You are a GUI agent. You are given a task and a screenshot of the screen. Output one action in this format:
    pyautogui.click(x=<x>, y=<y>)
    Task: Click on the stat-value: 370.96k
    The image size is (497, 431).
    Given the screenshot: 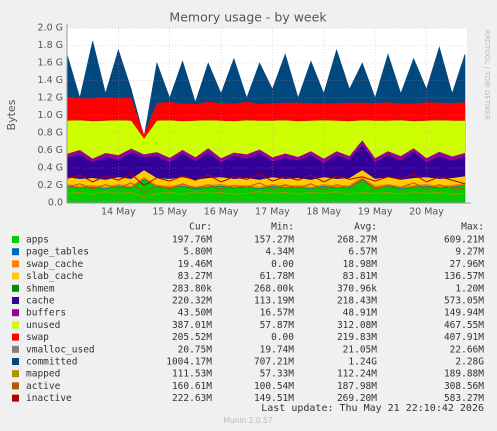 What is the action you would take?
    pyautogui.click(x=357, y=288)
    